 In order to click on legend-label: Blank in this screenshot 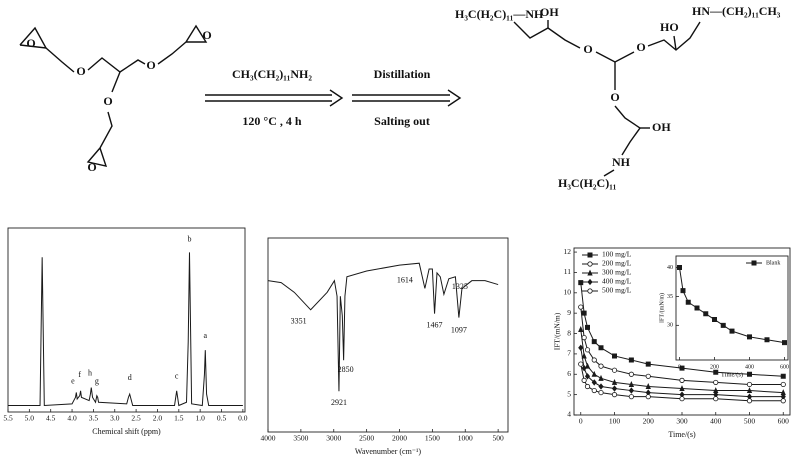, I will do `click(773, 263)`.